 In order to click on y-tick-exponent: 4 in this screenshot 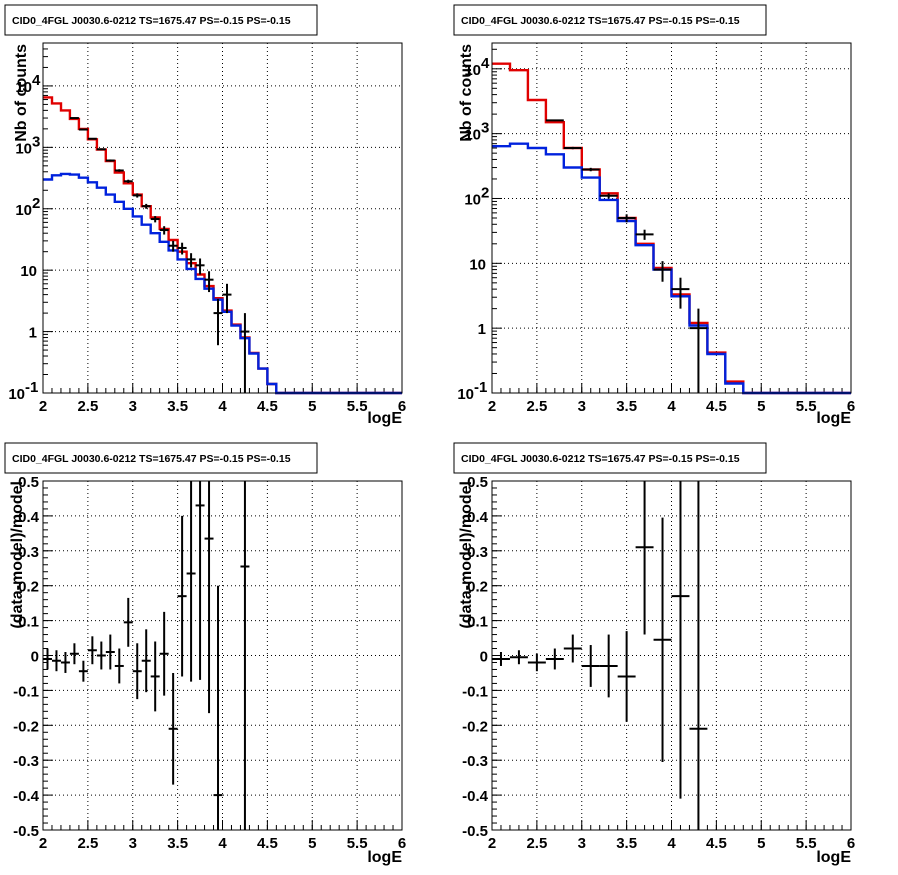, I will do `click(36, 80)`.